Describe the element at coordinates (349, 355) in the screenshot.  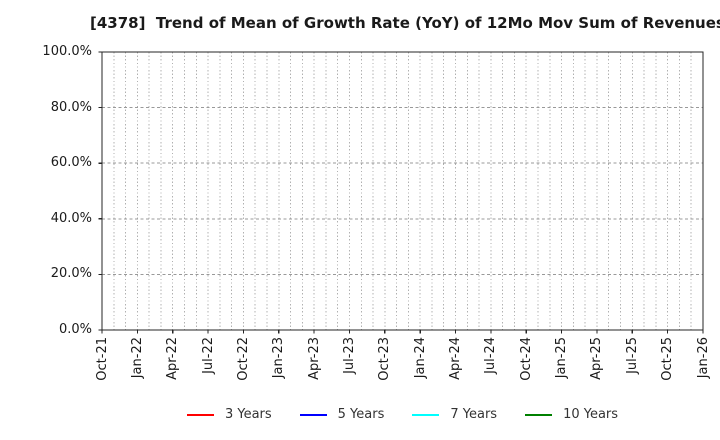
I see `x-tick-label: Jul-23` at that location.